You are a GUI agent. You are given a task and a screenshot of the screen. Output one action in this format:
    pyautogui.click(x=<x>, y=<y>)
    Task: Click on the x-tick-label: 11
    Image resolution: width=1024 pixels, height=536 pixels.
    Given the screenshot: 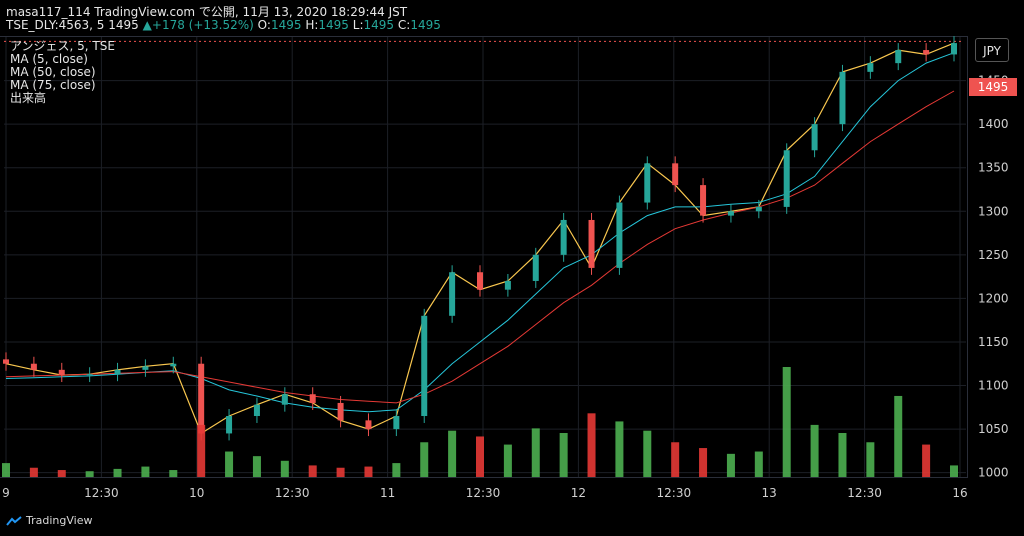 What is the action you would take?
    pyautogui.click(x=387, y=493)
    